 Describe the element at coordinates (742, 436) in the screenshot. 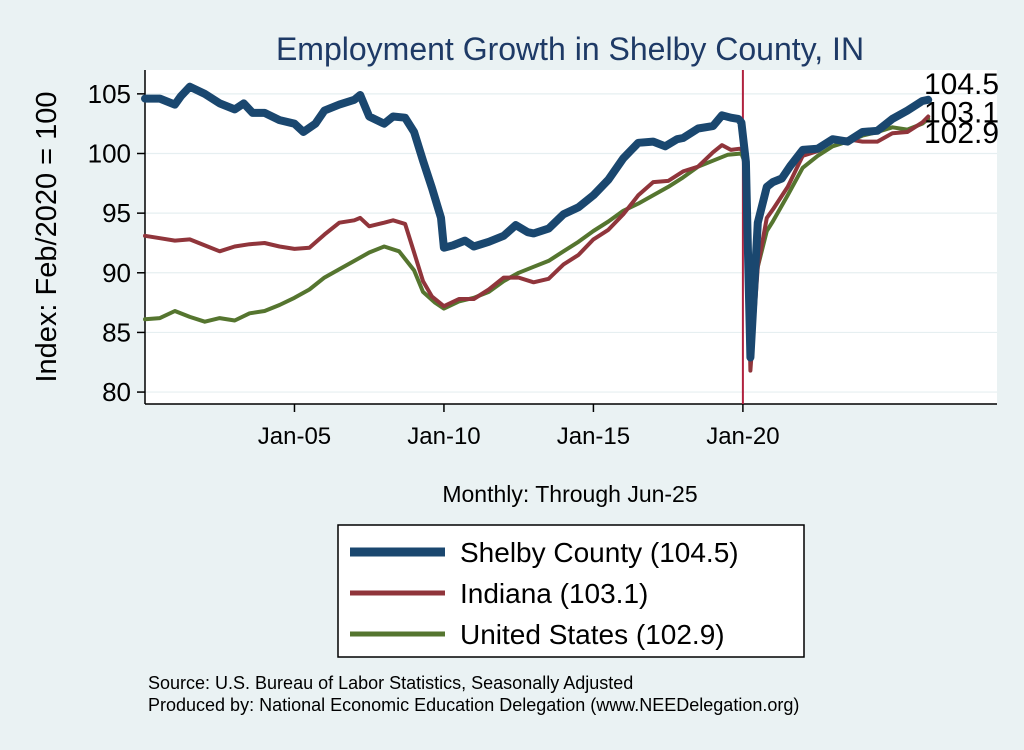

I see `x-tick-label: Jan-20` at that location.